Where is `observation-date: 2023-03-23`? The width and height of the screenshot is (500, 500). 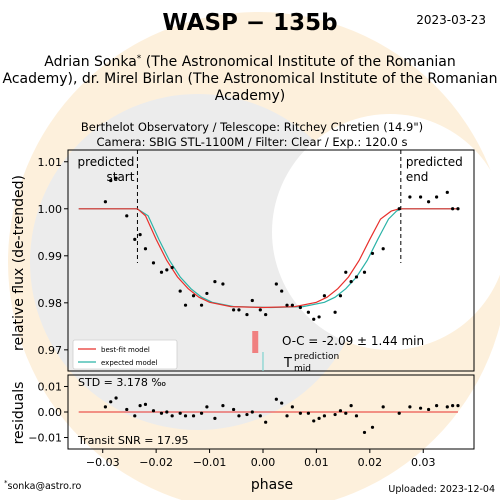 observation-date: 2023-03-23 is located at coordinates (451, 20).